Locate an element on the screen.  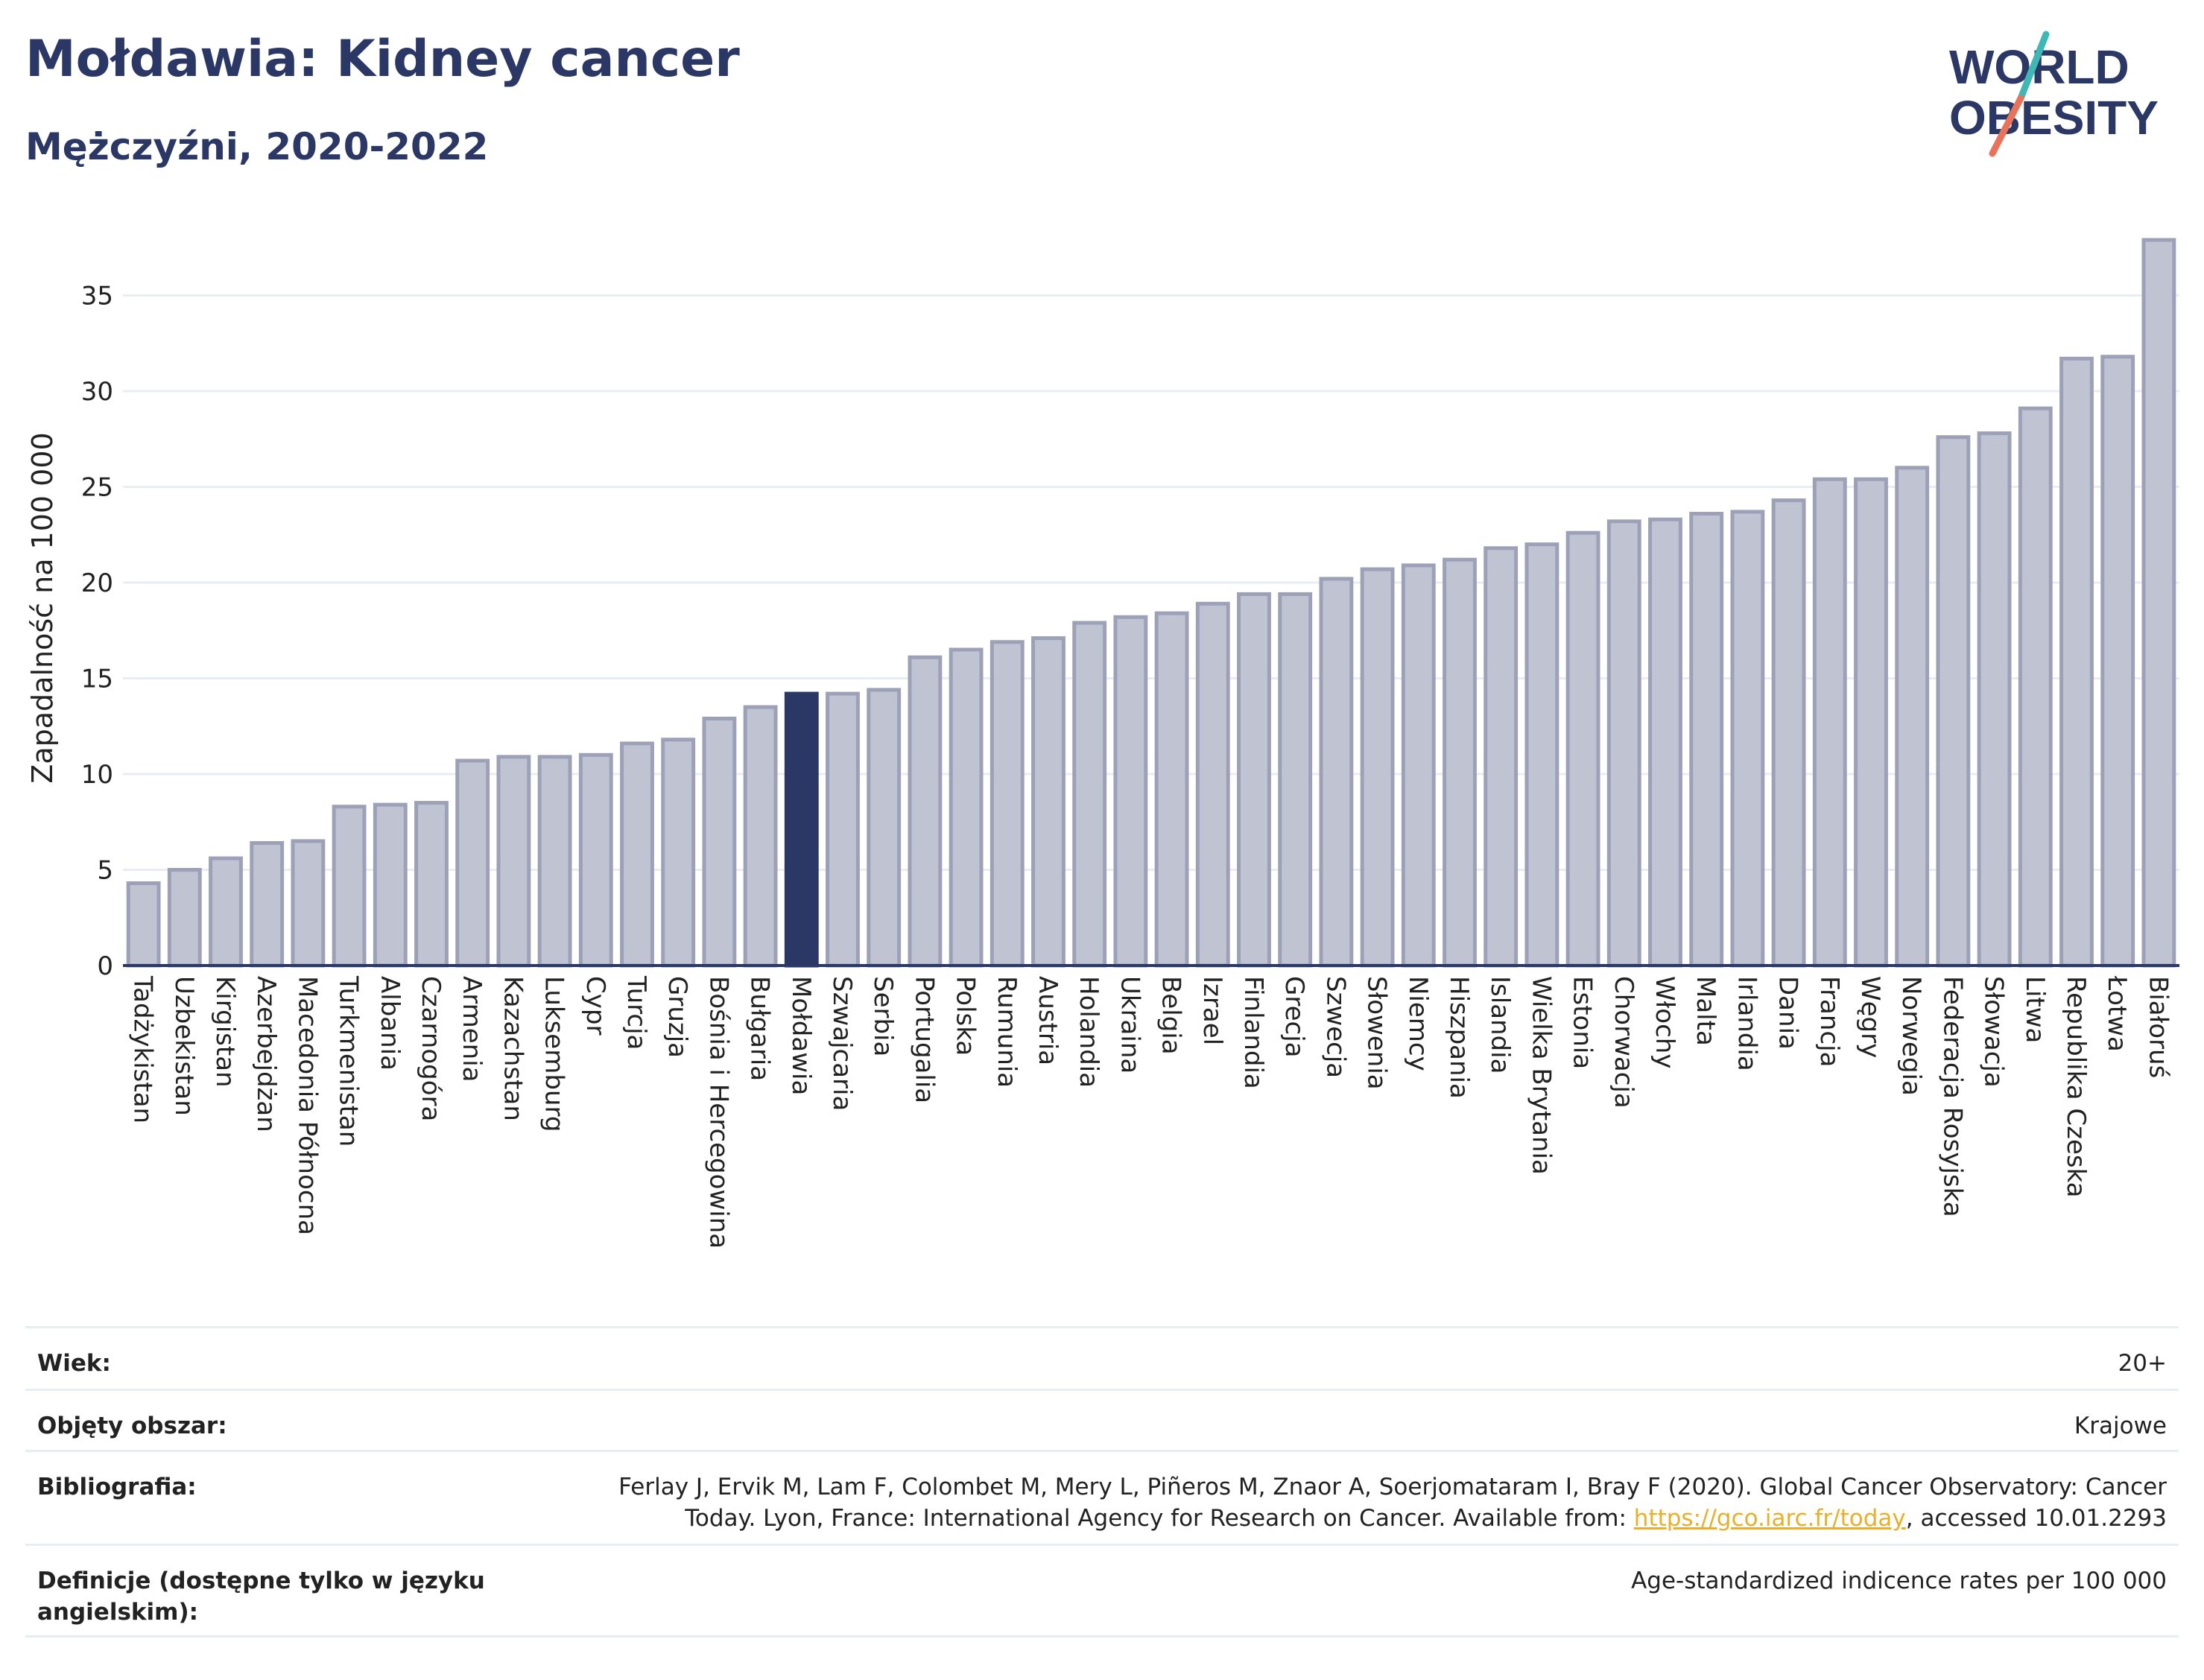
info-label-area: Objęty obszar: is located at coordinates (132, 1426).